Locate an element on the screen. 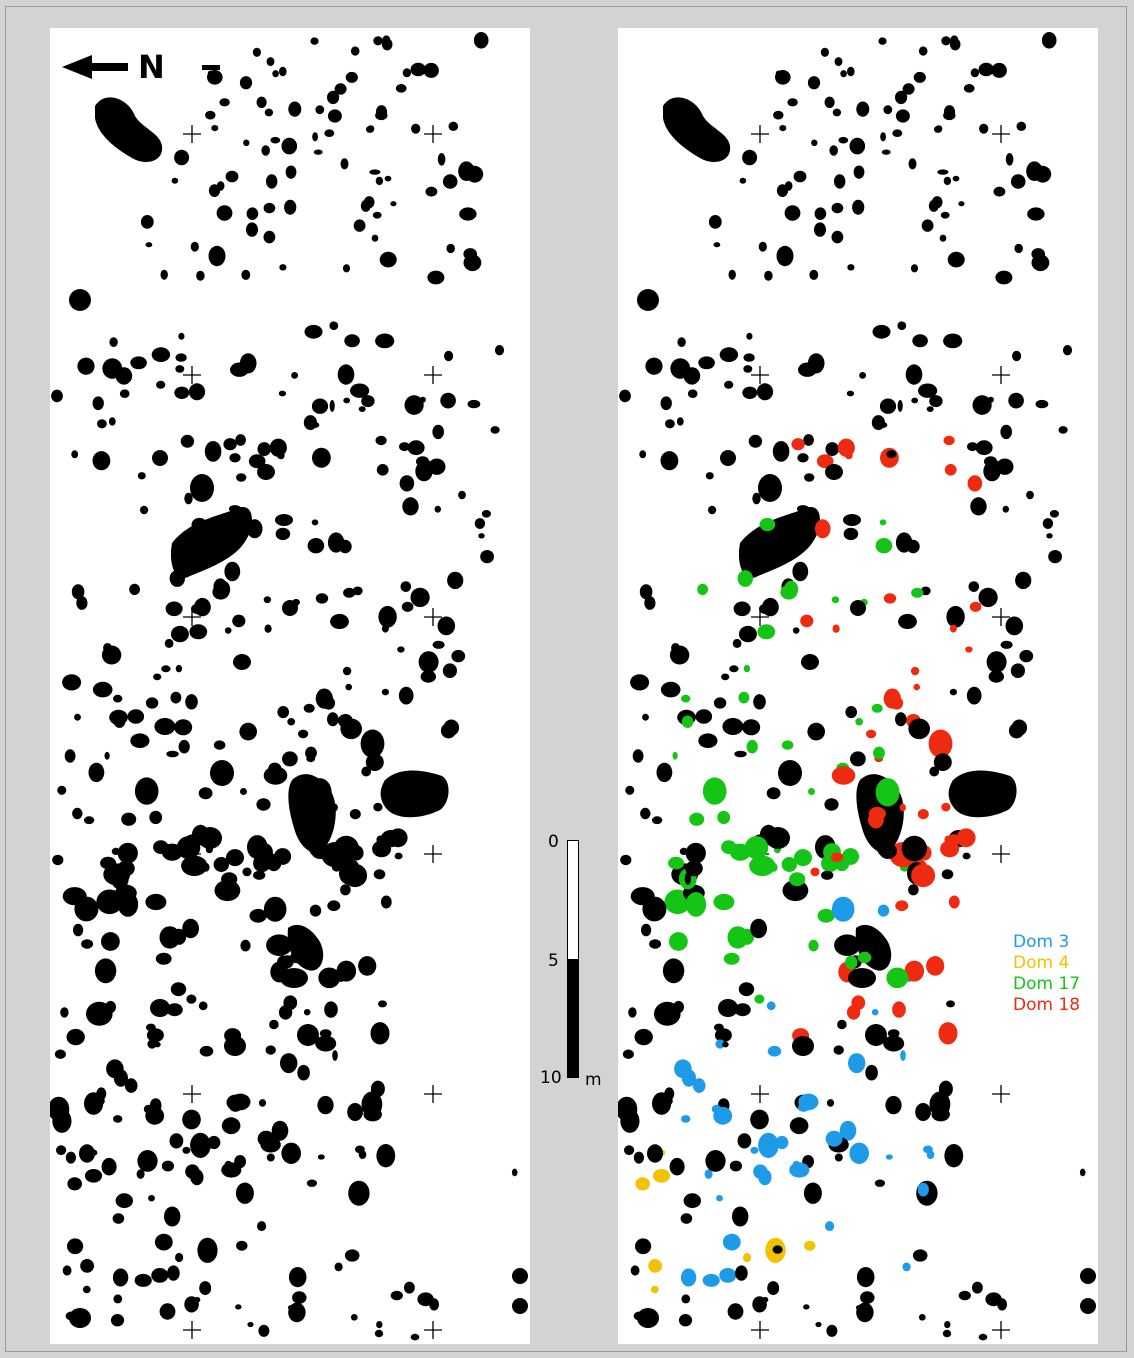 The width and height of the screenshot is (1134, 1358). large-feature is located at coordinates (414, 794).